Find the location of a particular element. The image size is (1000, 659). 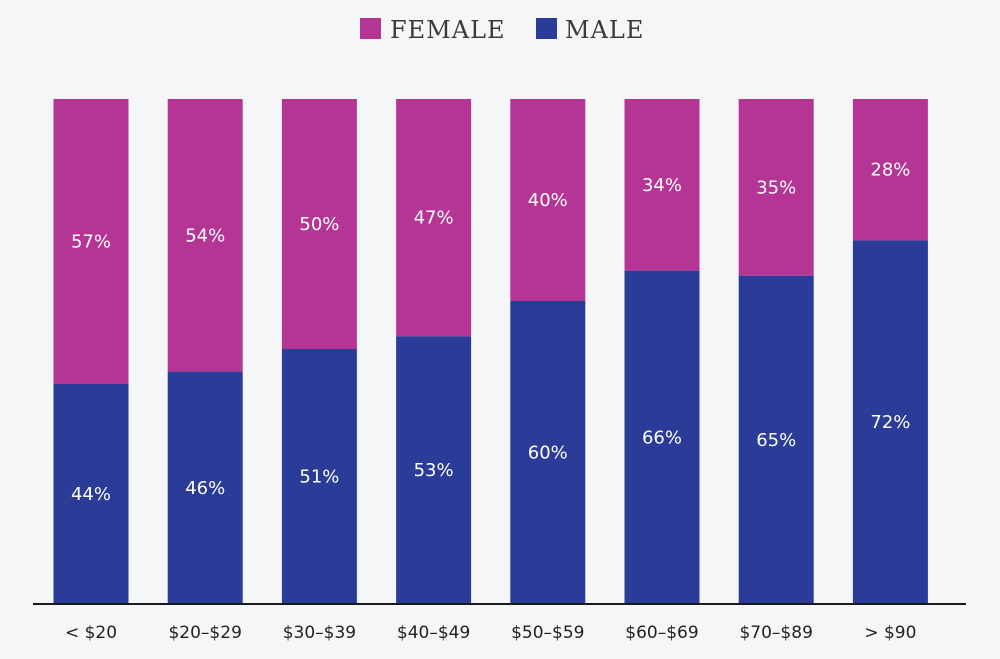

legend-label-male: MALE is located at coordinates (604, 30).